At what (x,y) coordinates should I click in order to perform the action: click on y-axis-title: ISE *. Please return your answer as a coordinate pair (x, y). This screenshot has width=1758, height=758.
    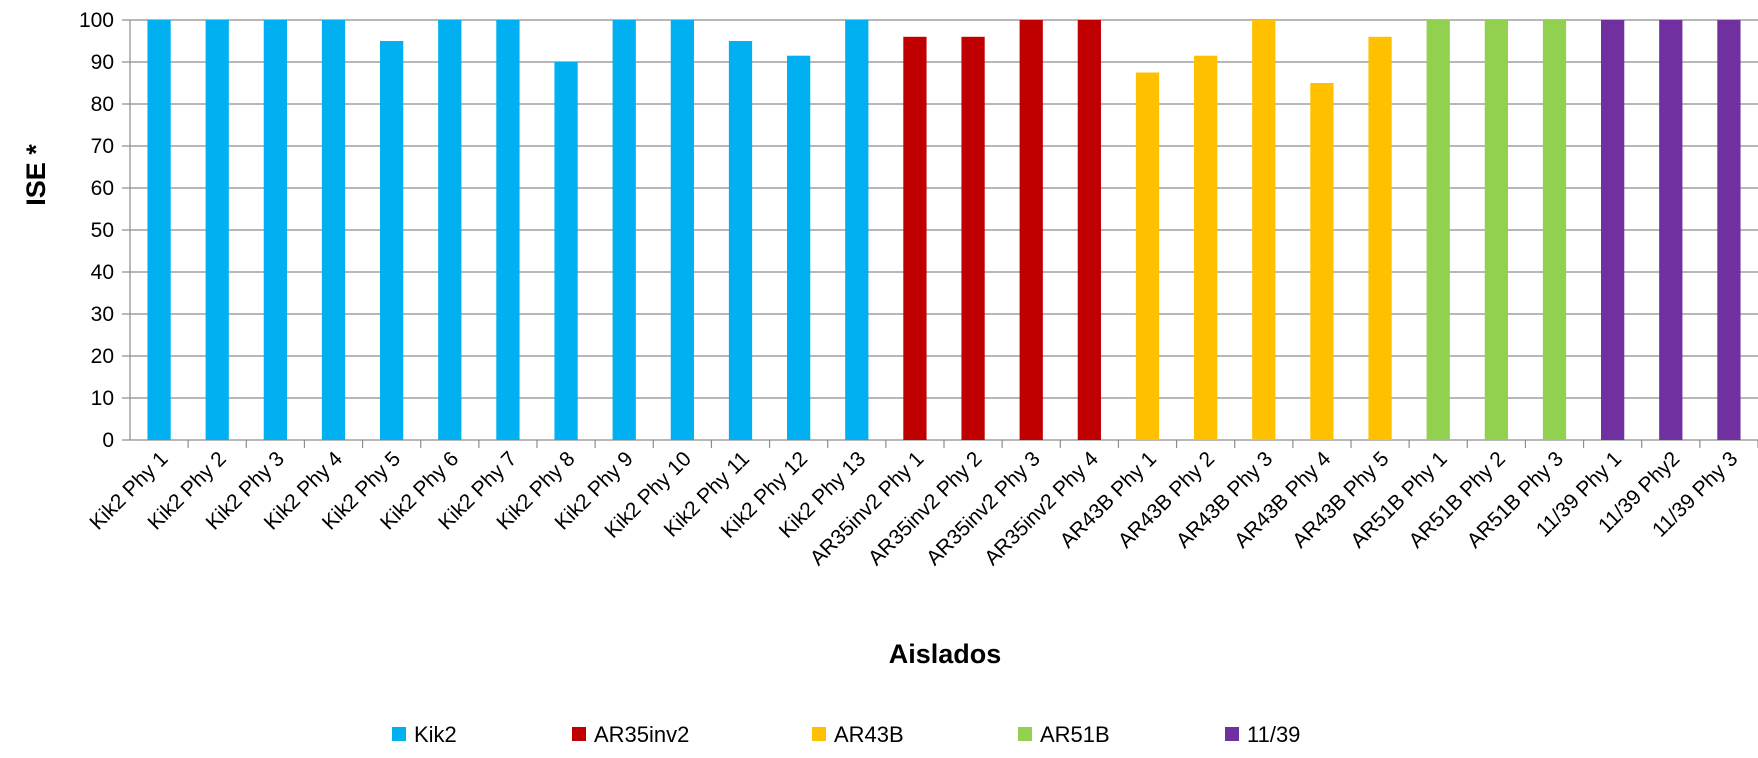
    Looking at the image, I should click on (36, 175).